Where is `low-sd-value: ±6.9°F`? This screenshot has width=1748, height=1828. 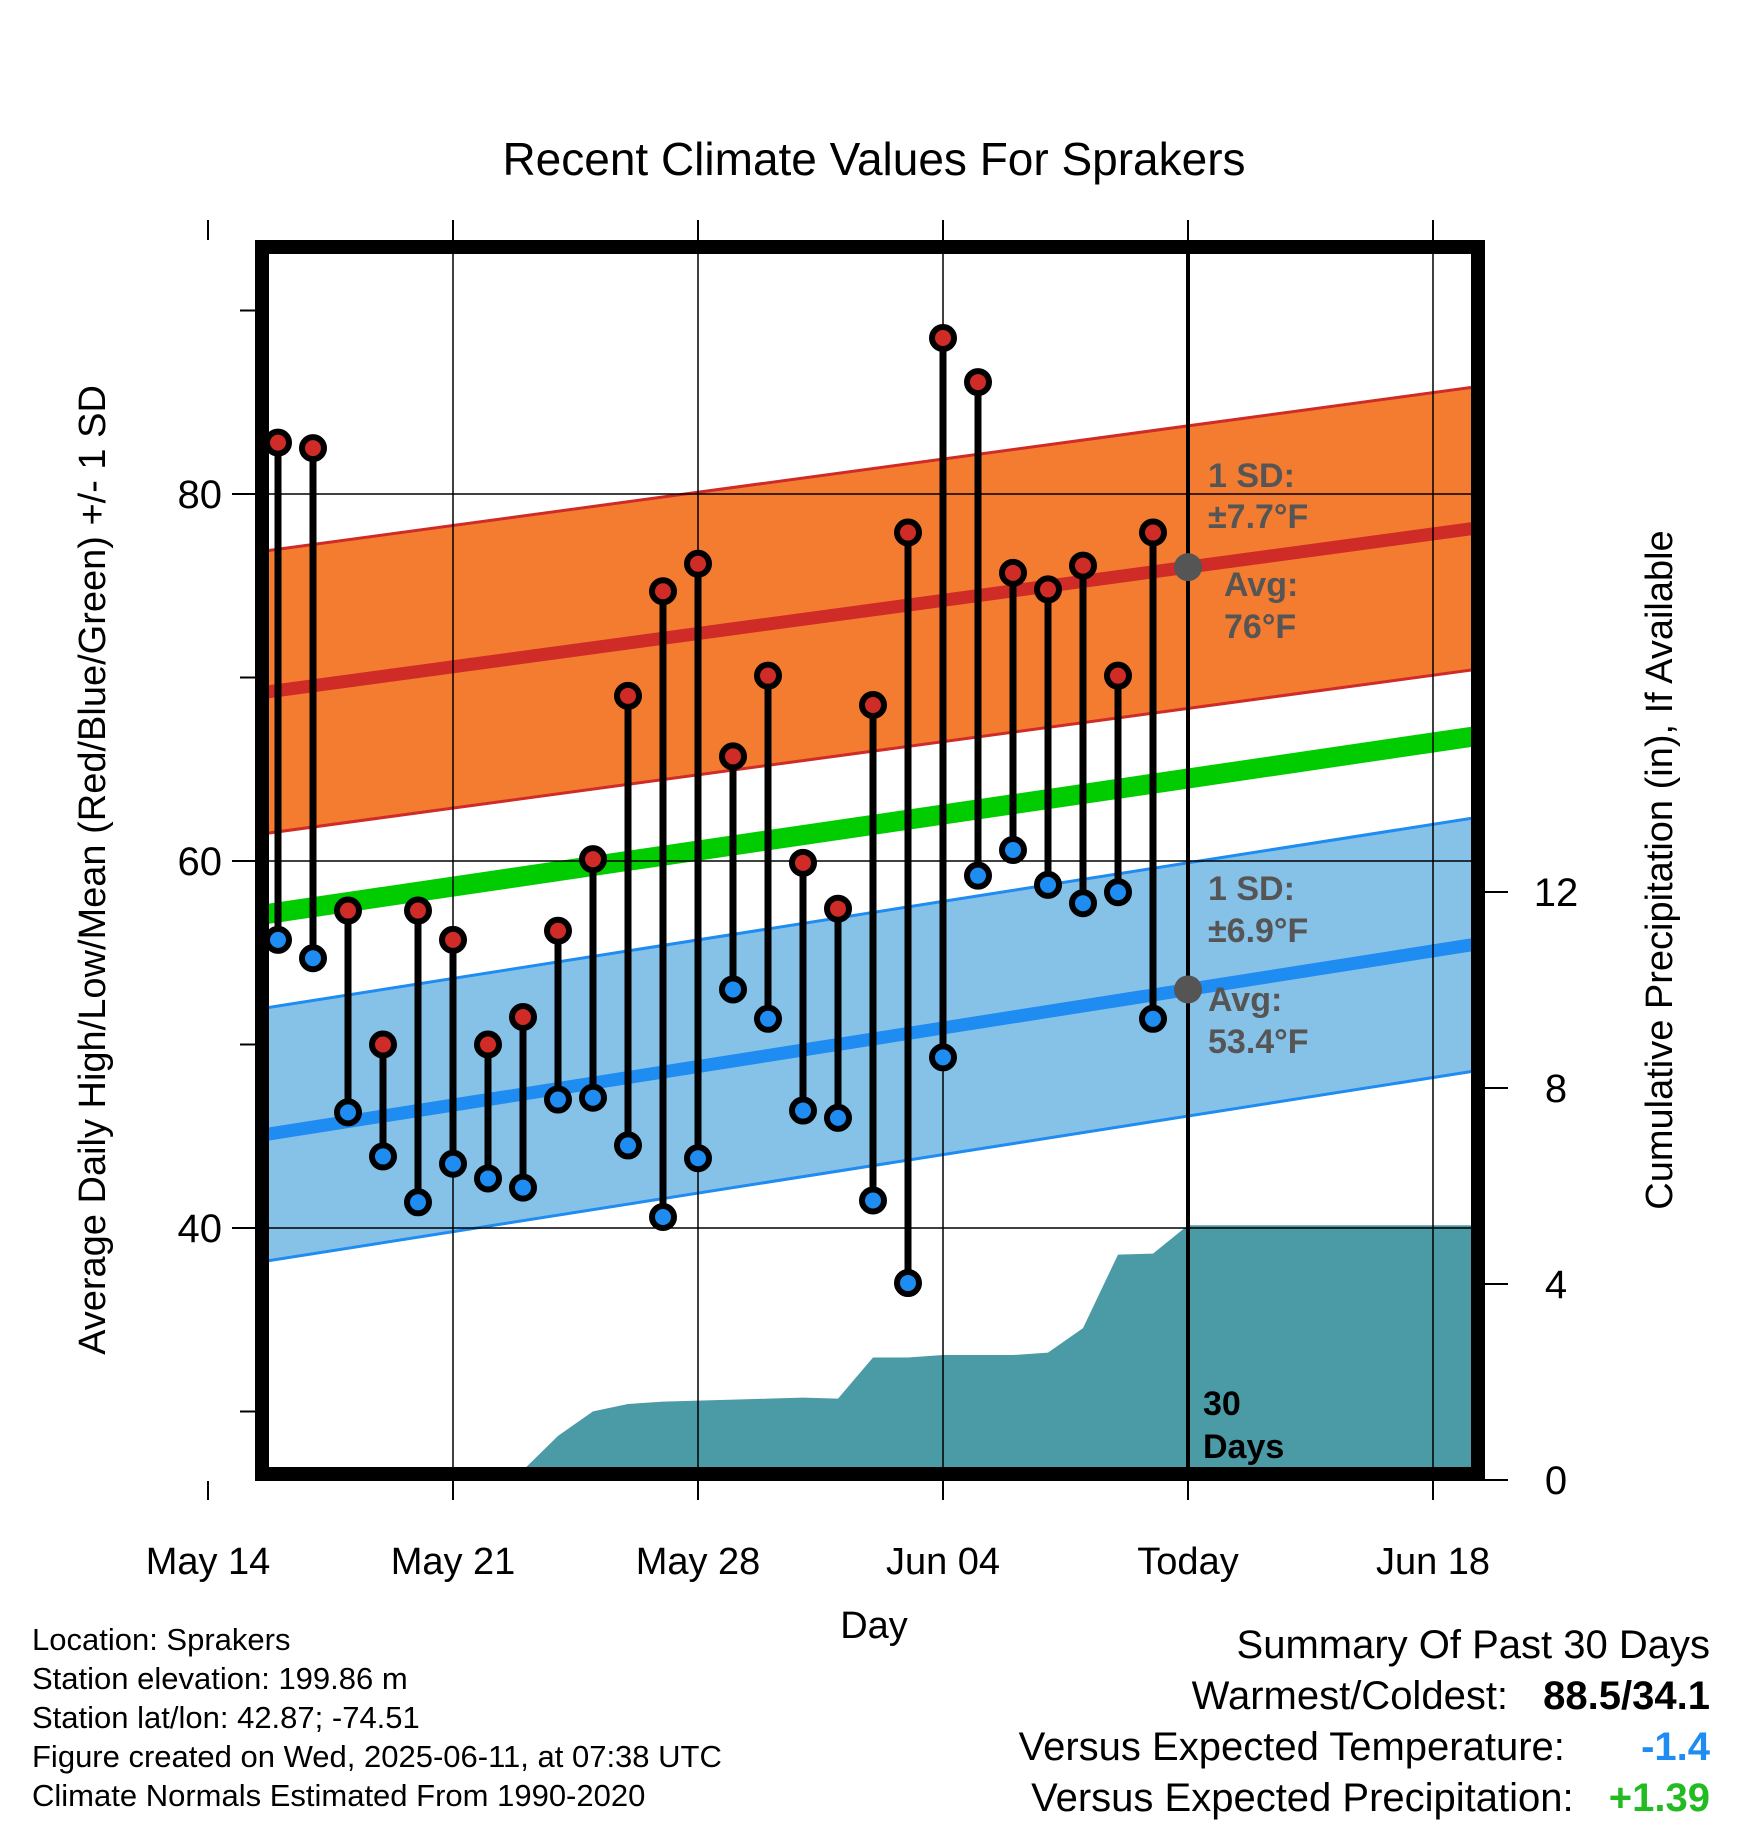
low-sd-value: ±6.9°F is located at coordinates (1258, 931).